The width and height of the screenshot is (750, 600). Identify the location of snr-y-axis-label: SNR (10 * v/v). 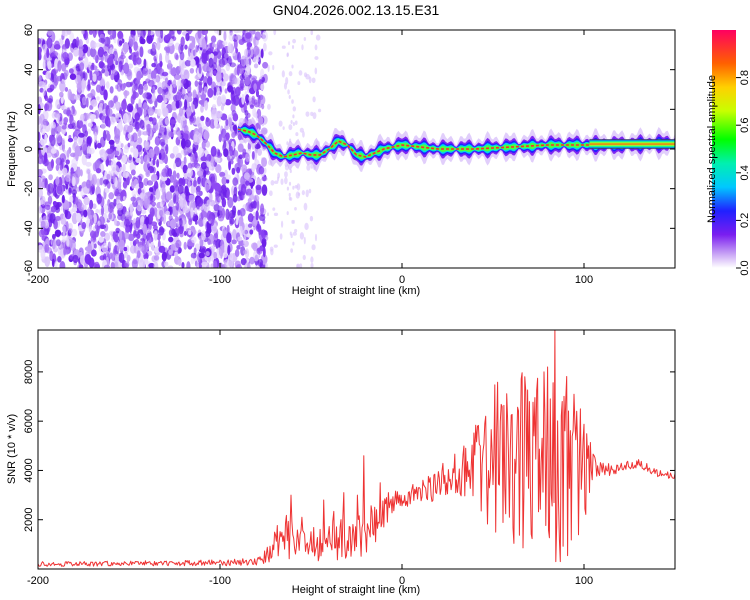
(12, 449).